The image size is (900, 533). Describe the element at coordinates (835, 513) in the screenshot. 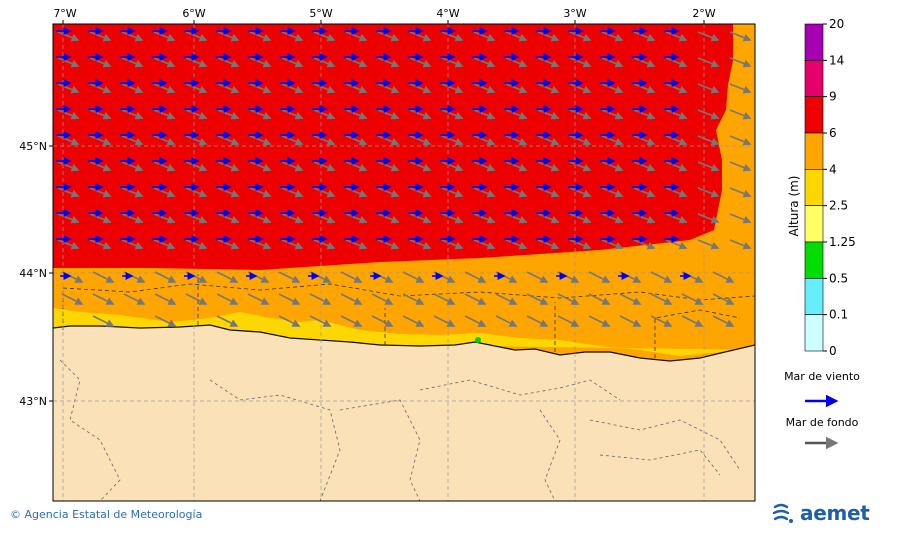

I see `logo-text: aemet` at that location.